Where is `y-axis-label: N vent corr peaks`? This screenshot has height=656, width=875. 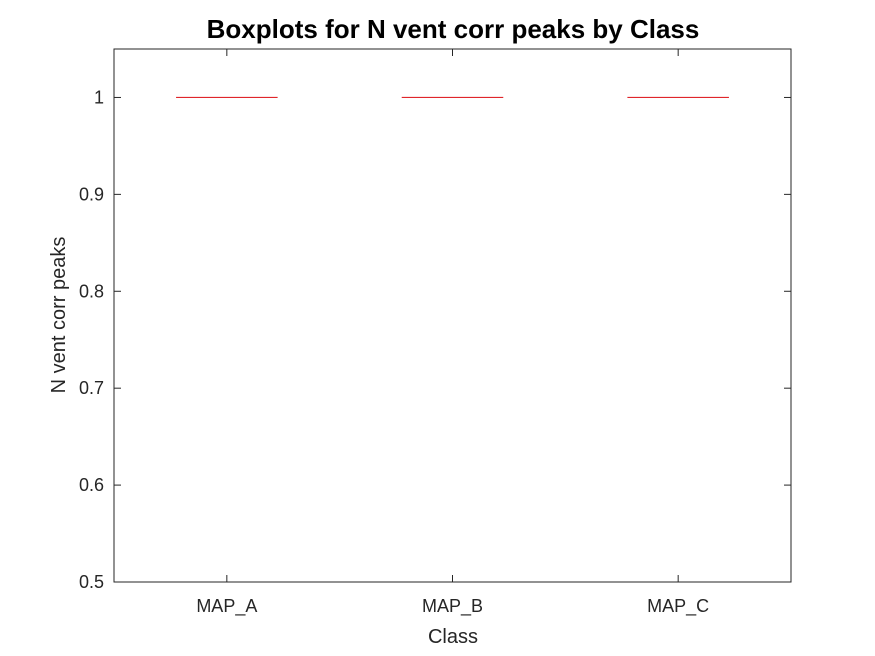 y-axis-label: N vent corr peaks is located at coordinates (59, 315).